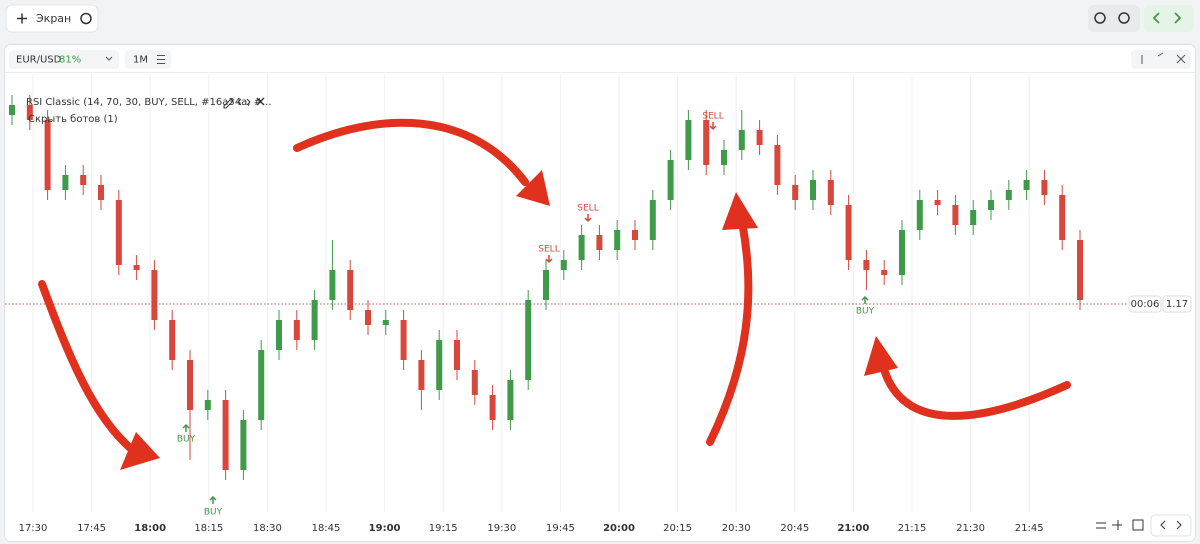 This screenshot has height=544, width=1200. What do you see at coordinates (244, 102) in the screenshot?
I see `code-icon` at bounding box center [244, 102].